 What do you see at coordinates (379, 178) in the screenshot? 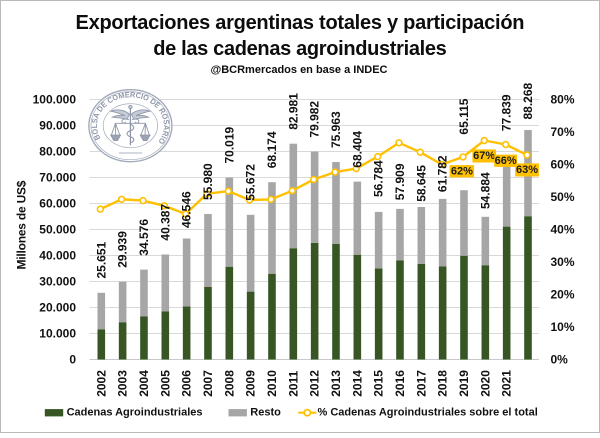
I see `svg-text: 56.784` at bounding box center [379, 178].